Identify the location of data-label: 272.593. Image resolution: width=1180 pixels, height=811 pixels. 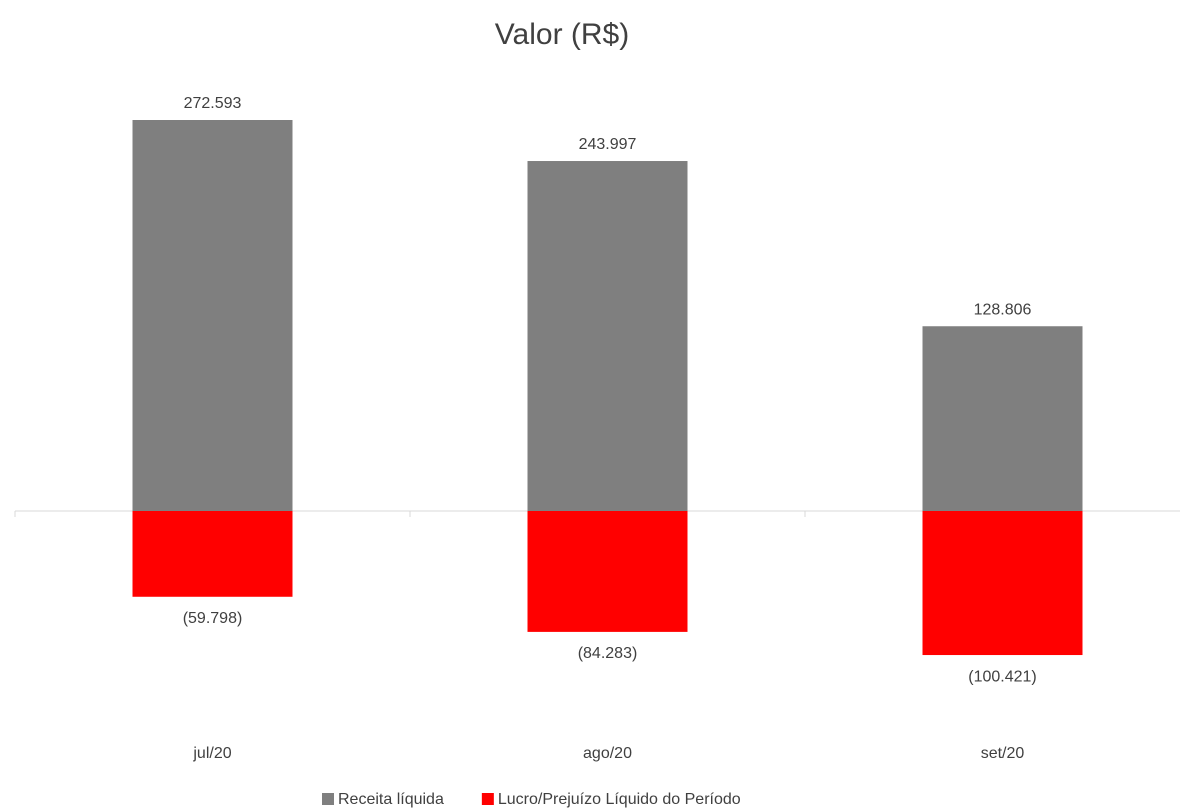
(213, 103).